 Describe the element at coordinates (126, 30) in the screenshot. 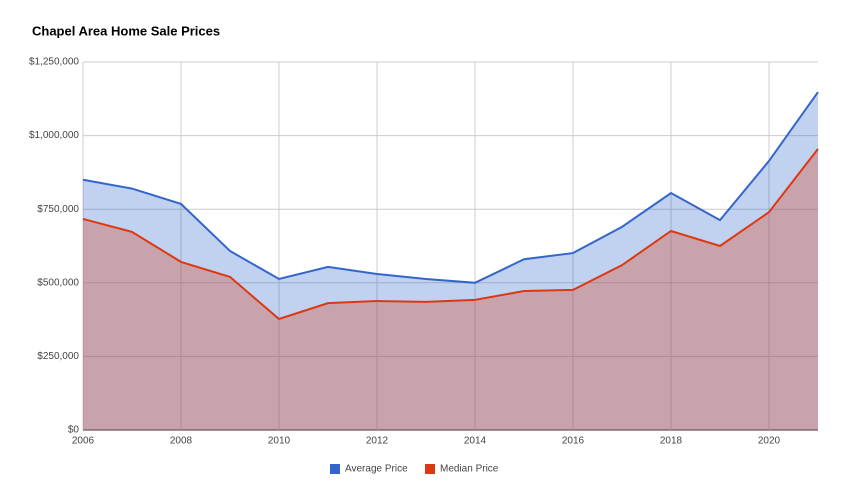

I see `chart-title: Chapel Area Home Sale Prices` at that location.